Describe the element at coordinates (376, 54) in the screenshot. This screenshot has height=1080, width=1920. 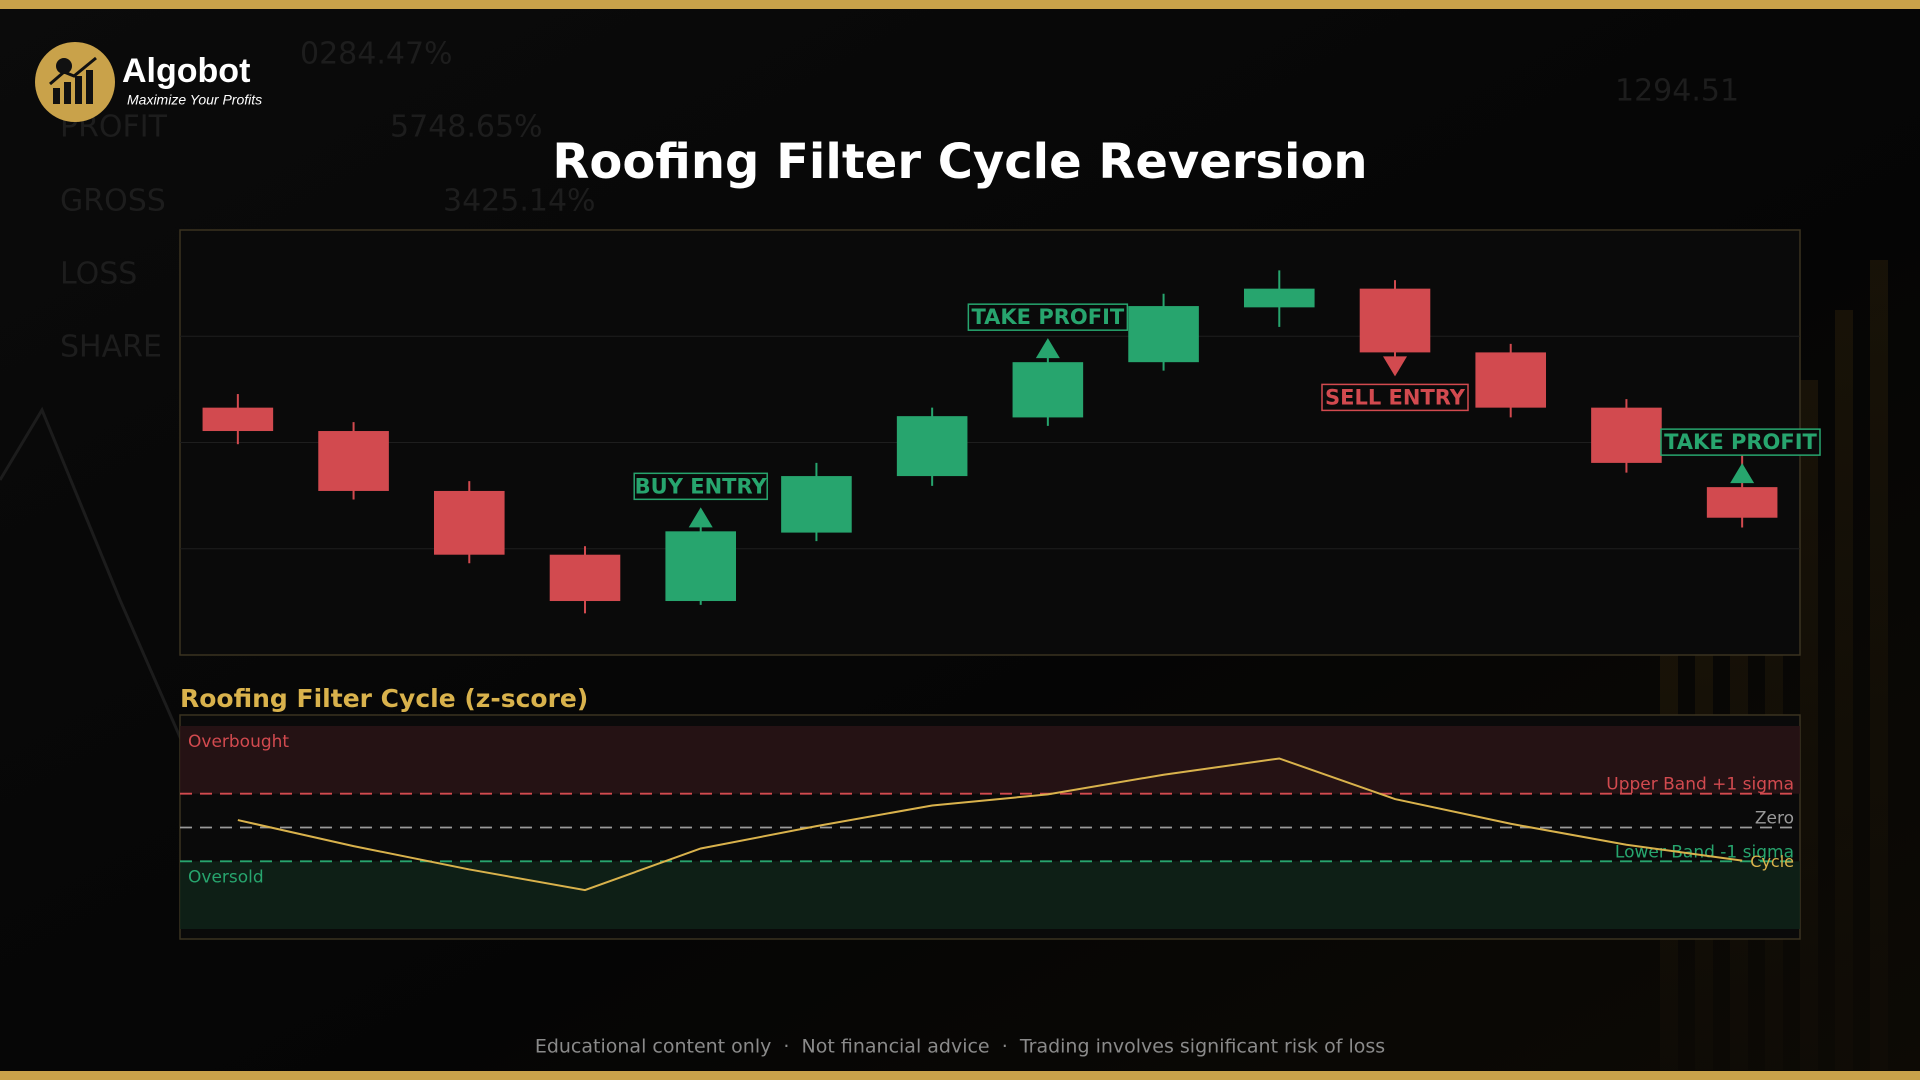
I see `backdrop-item: 0284.47%` at that location.